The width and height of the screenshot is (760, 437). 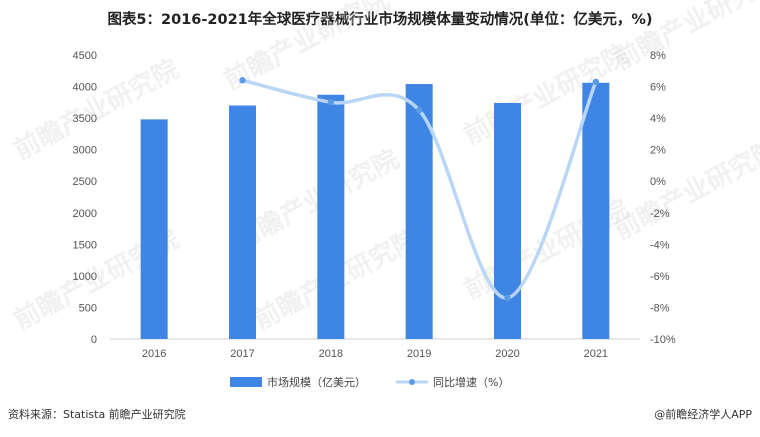 What do you see at coordinates (85, 245) in the screenshot?
I see `left-axis-tick-label: 1500` at bounding box center [85, 245].